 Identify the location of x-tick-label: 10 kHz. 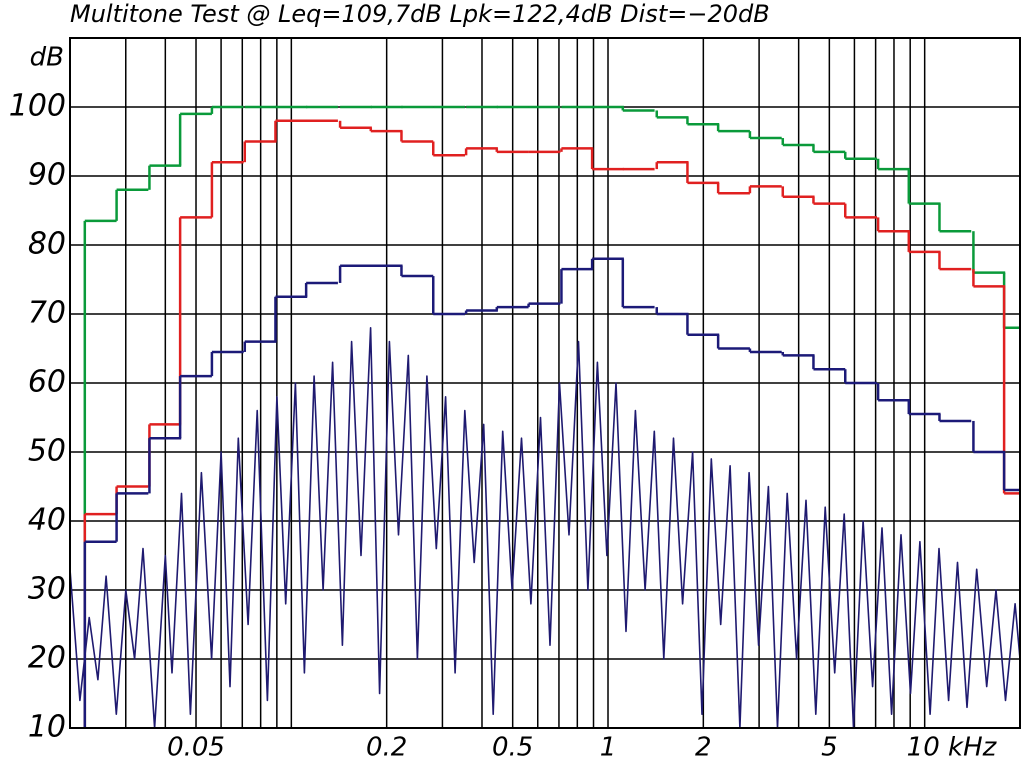
(952, 748).